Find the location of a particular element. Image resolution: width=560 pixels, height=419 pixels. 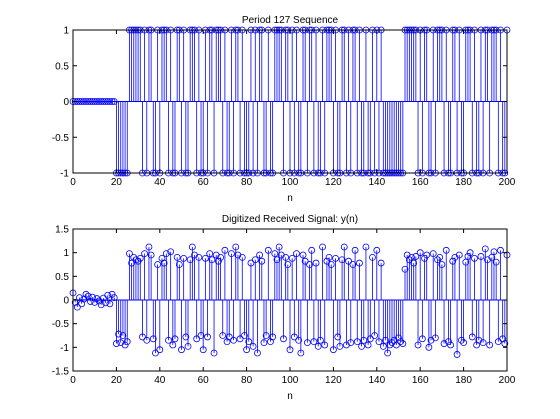

y-tick-label: 1 is located at coordinates (66, 31).